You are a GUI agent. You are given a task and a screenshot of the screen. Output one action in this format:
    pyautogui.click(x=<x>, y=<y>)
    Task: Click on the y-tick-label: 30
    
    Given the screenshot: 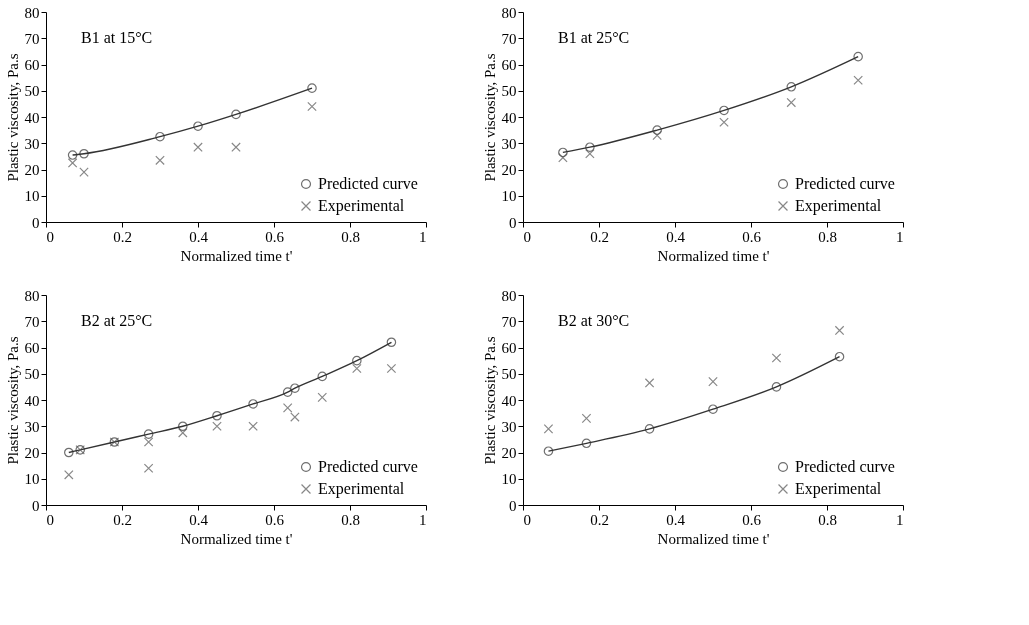 What is the action you would take?
    pyautogui.click(x=32, y=426)
    